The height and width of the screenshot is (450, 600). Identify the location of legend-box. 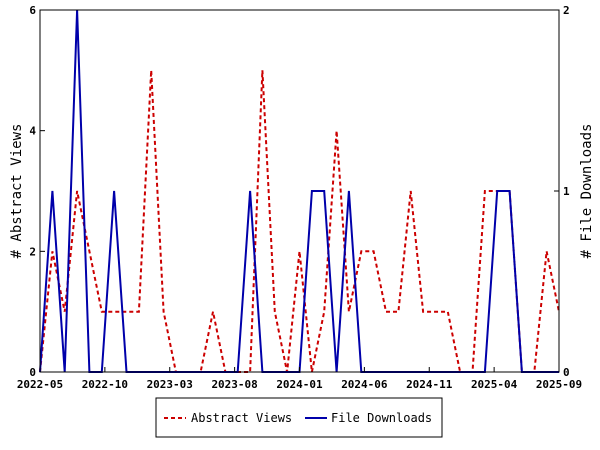
(299, 417).